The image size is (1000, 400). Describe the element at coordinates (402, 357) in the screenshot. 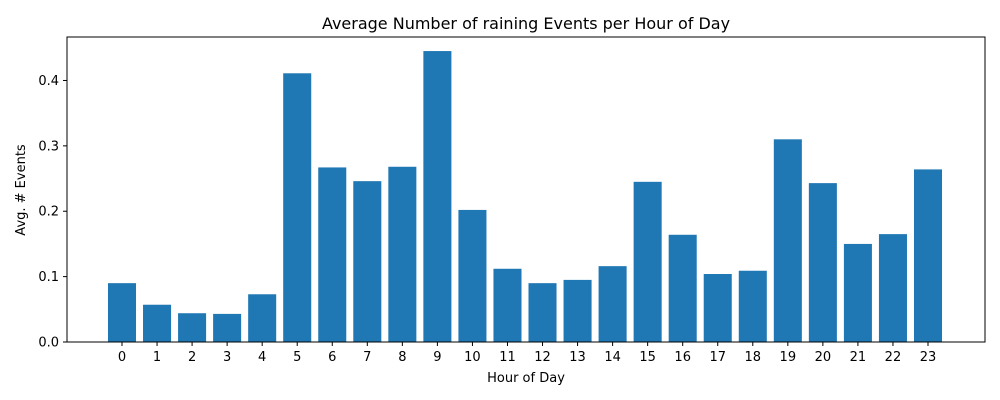

I see `x-tick-label: 8` at that location.